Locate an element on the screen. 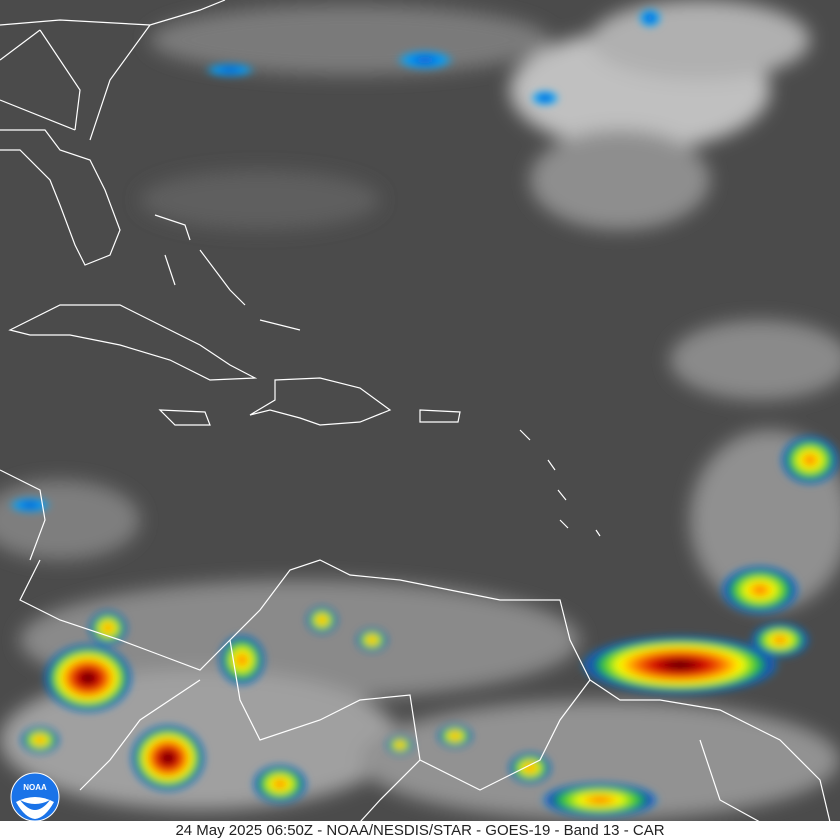 The width and height of the screenshot is (840, 840). noaa-logo-text: NOAA is located at coordinates (35, 787).